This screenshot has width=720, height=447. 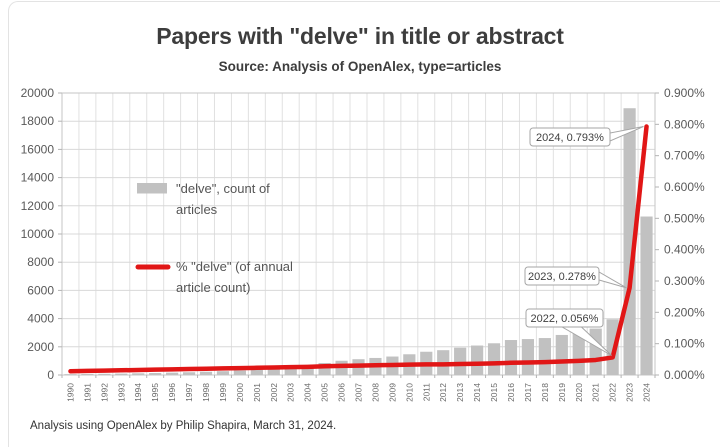 What do you see at coordinates (630, 392) in the screenshot?
I see `svg-text: 2023` at bounding box center [630, 392].